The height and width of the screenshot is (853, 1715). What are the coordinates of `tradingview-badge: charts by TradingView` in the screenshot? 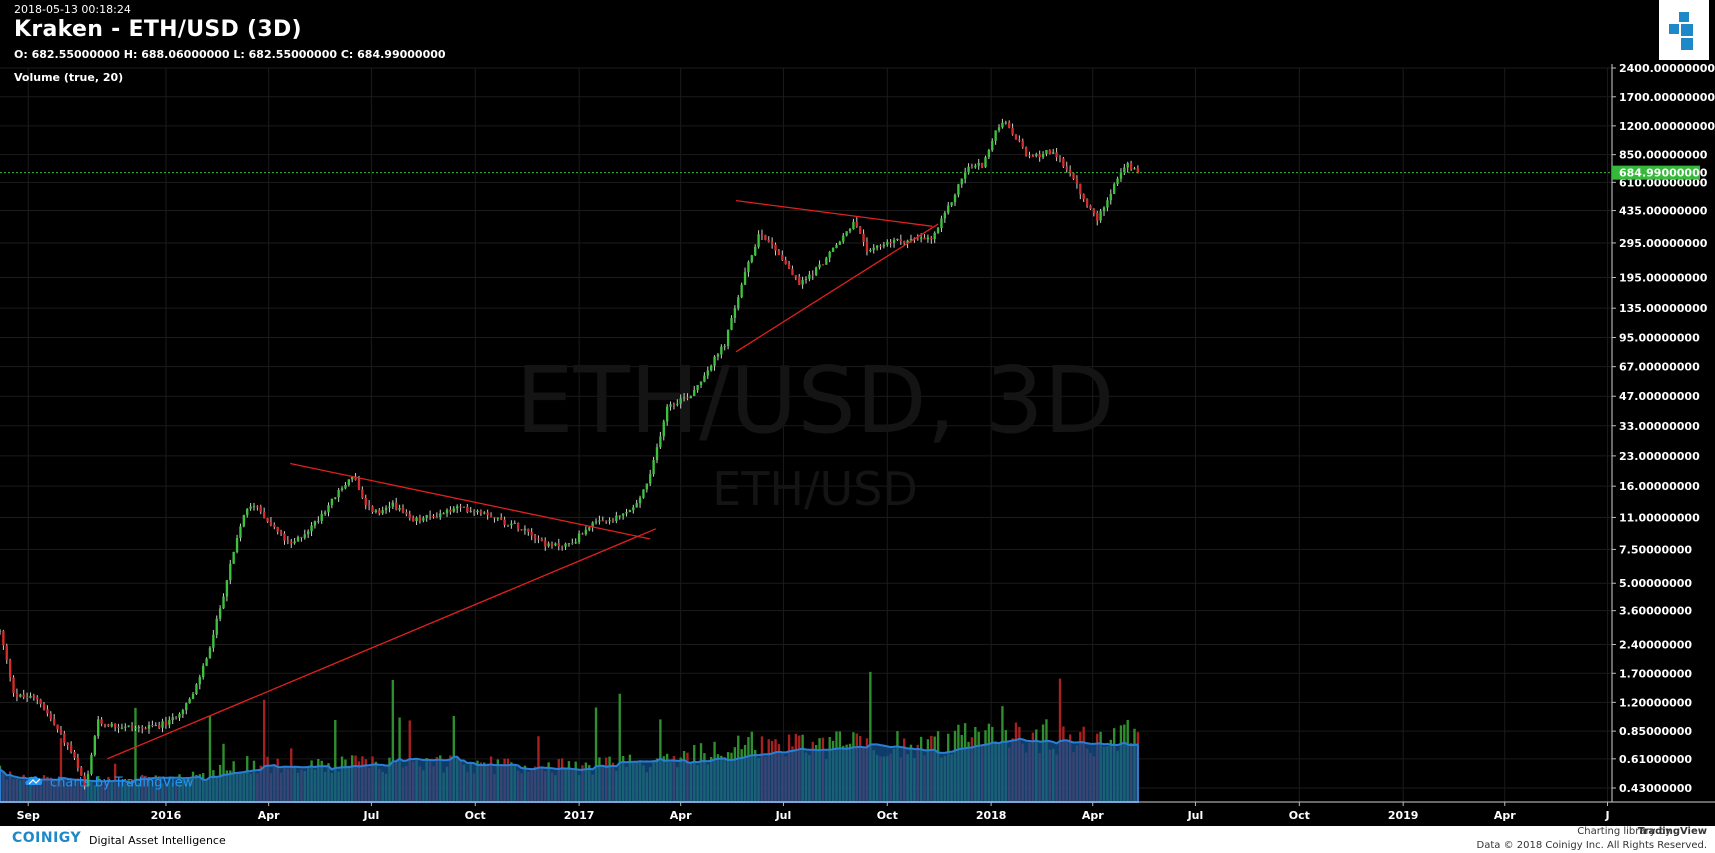 It's located at (108, 783).